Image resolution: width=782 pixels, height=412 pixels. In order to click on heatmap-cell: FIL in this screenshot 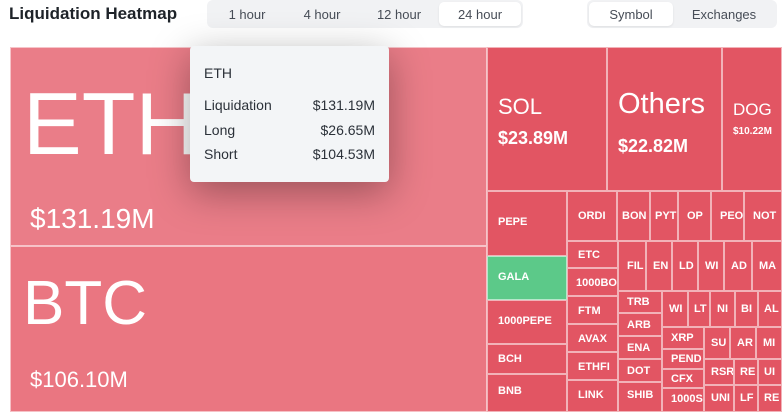, I will do `click(632, 266)`.